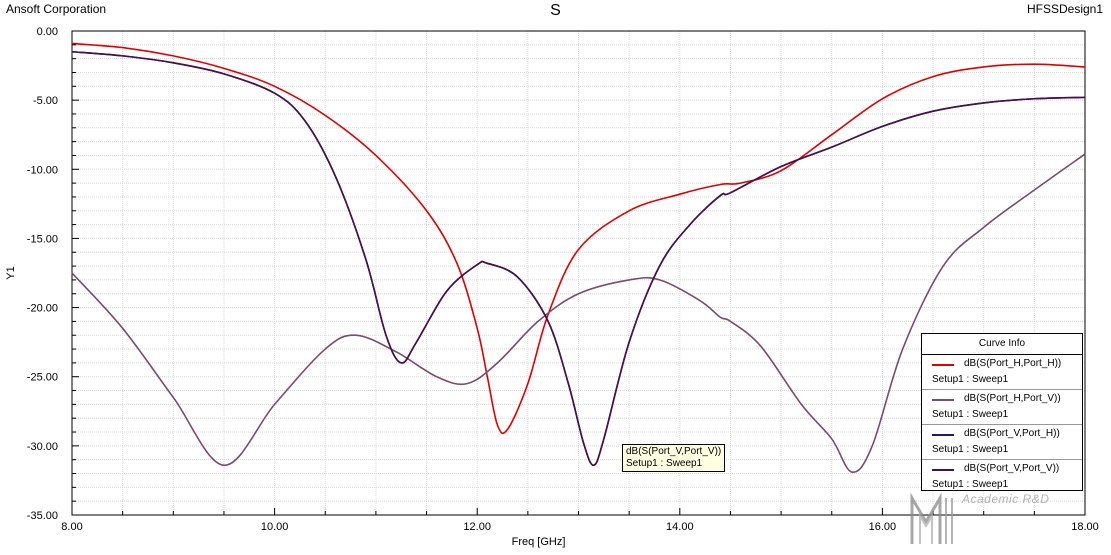 The height and width of the screenshot is (555, 1111). Describe the element at coordinates (555, 10) in the screenshot. I see `chart-title: S` at that location.